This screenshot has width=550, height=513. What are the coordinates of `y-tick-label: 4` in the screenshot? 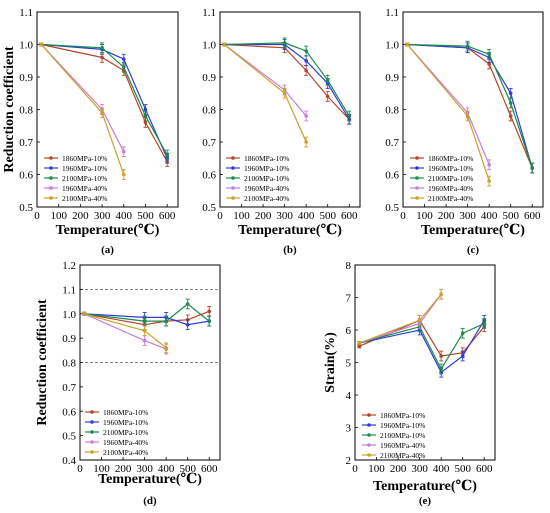 It's located at (349, 396).